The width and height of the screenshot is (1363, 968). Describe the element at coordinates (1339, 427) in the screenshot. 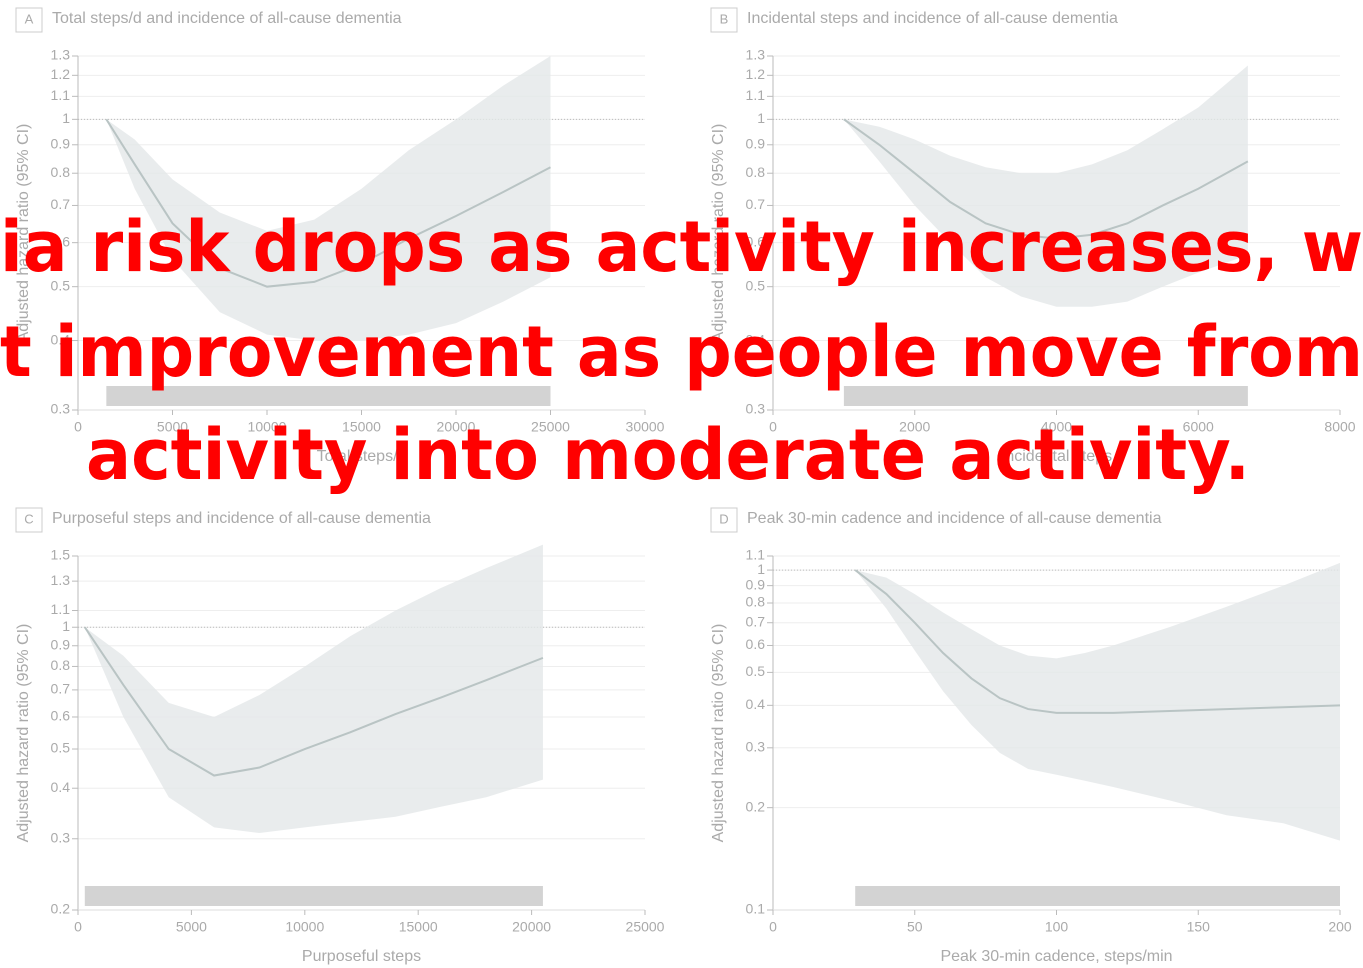

I see `x-tick-label: 8000` at that location.